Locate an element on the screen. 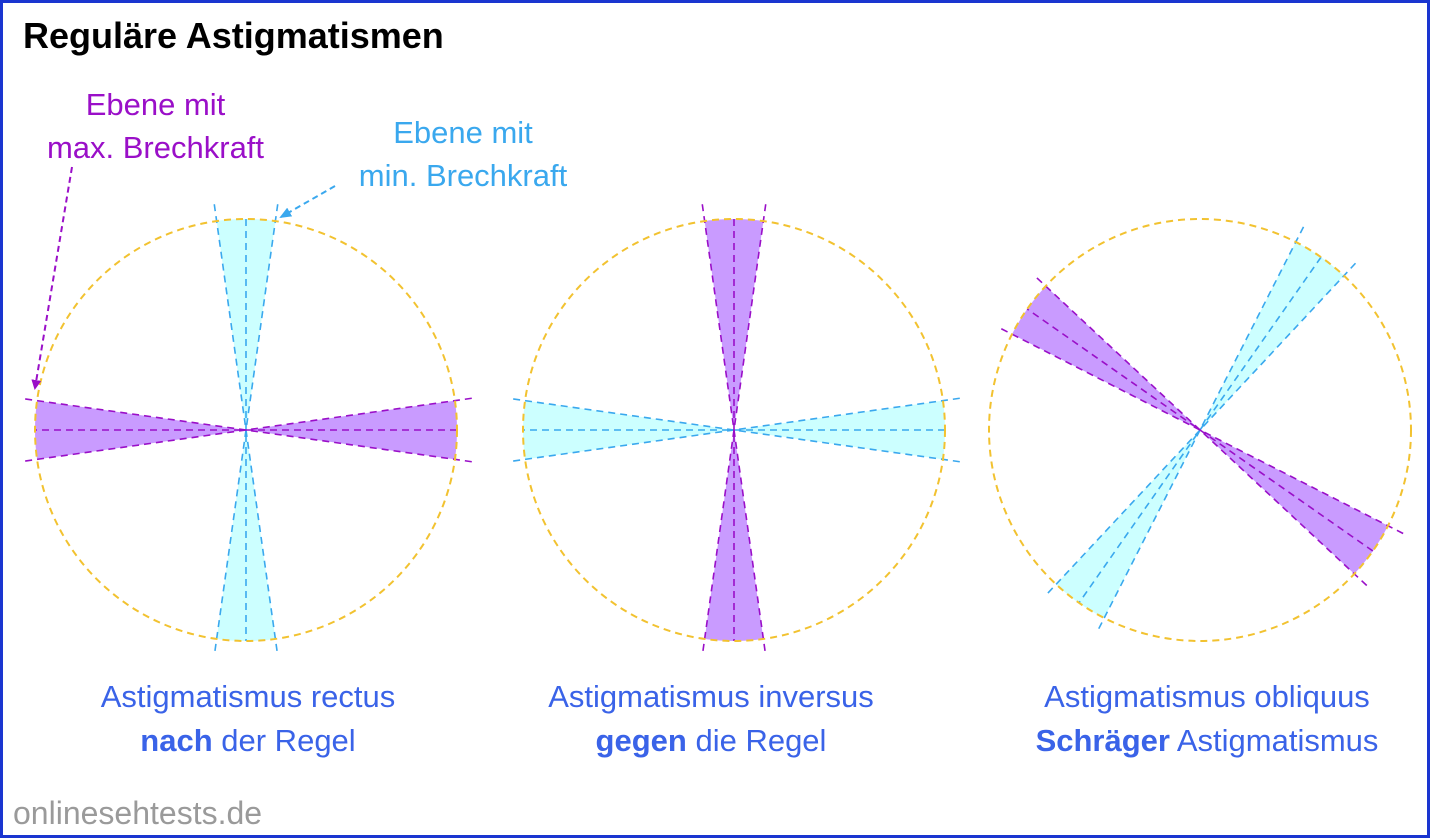 This screenshot has height=838, width=1430. caption-inversus: Astigmatismus inversus gegen die Regel is located at coordinates (711, 719).